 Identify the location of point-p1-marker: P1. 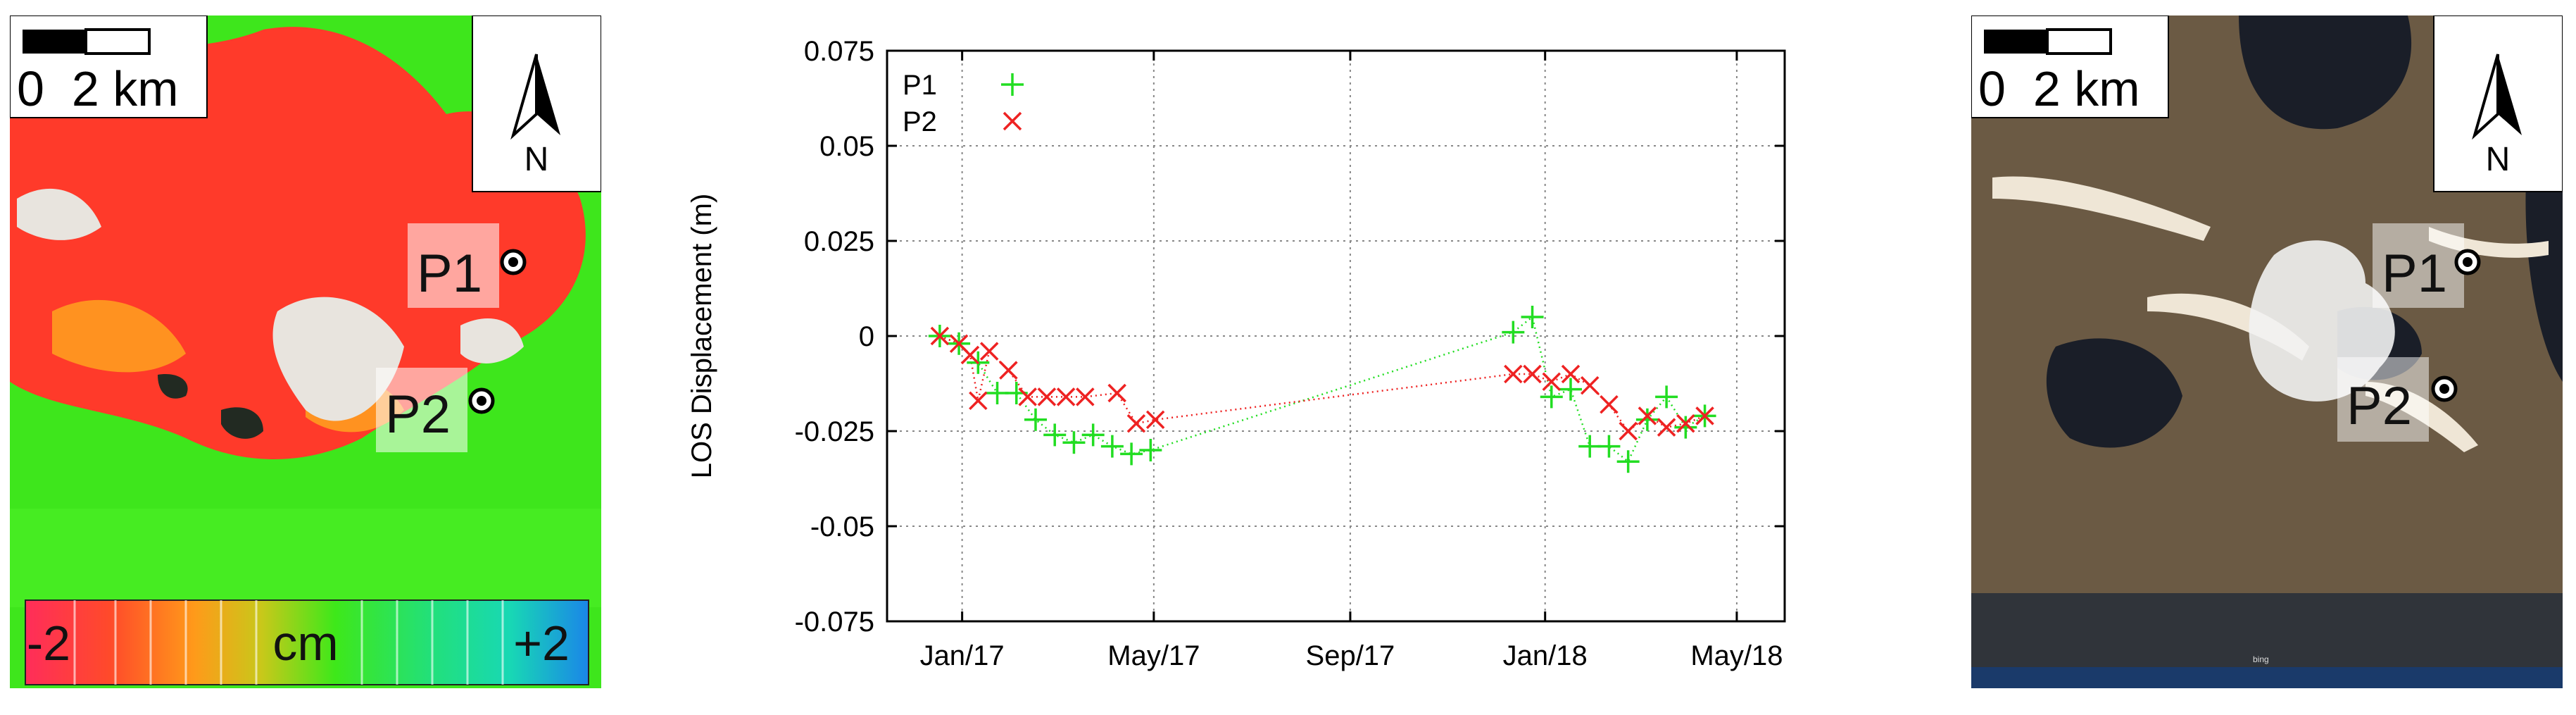
(467, 265).